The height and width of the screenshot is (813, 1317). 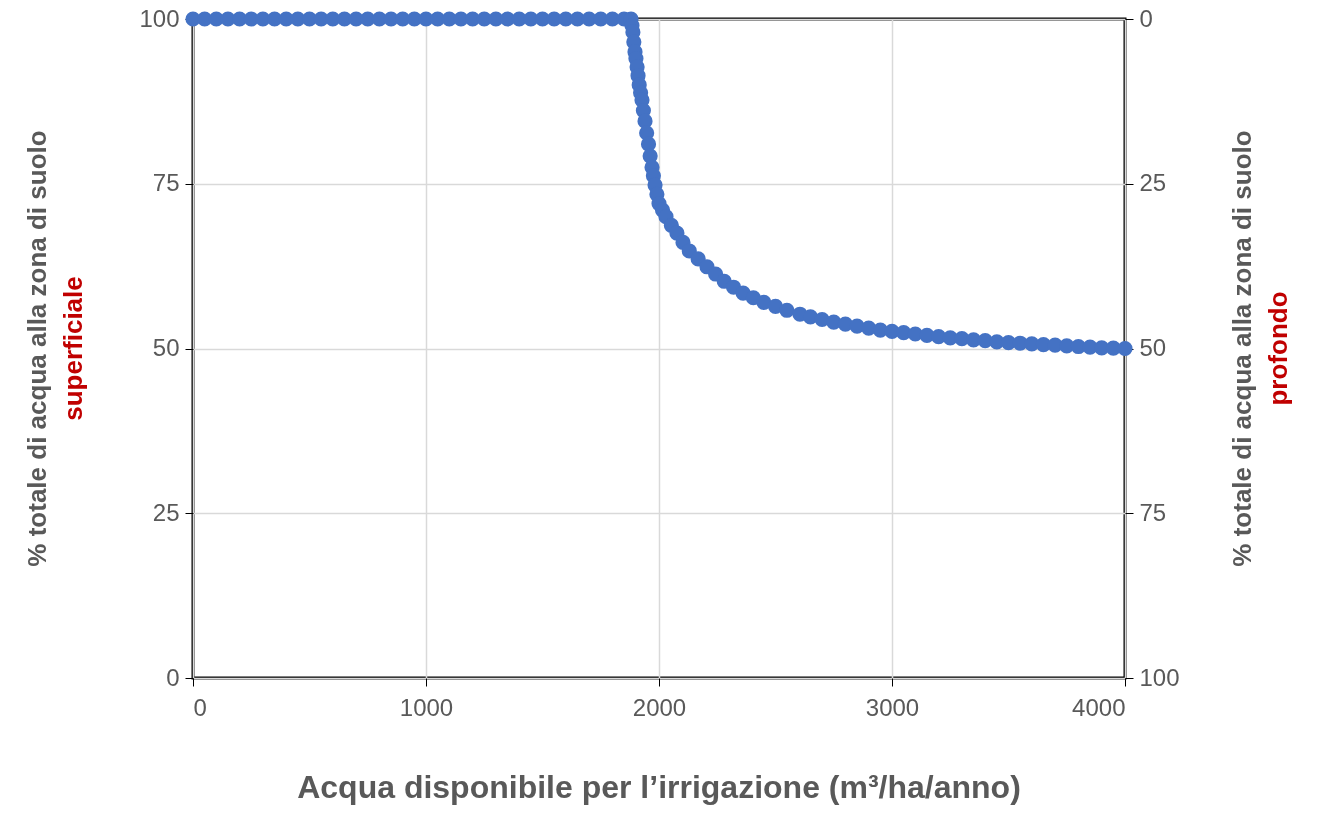 I want to click on y2-tick-label: 75, so click(x=1153, y=512).